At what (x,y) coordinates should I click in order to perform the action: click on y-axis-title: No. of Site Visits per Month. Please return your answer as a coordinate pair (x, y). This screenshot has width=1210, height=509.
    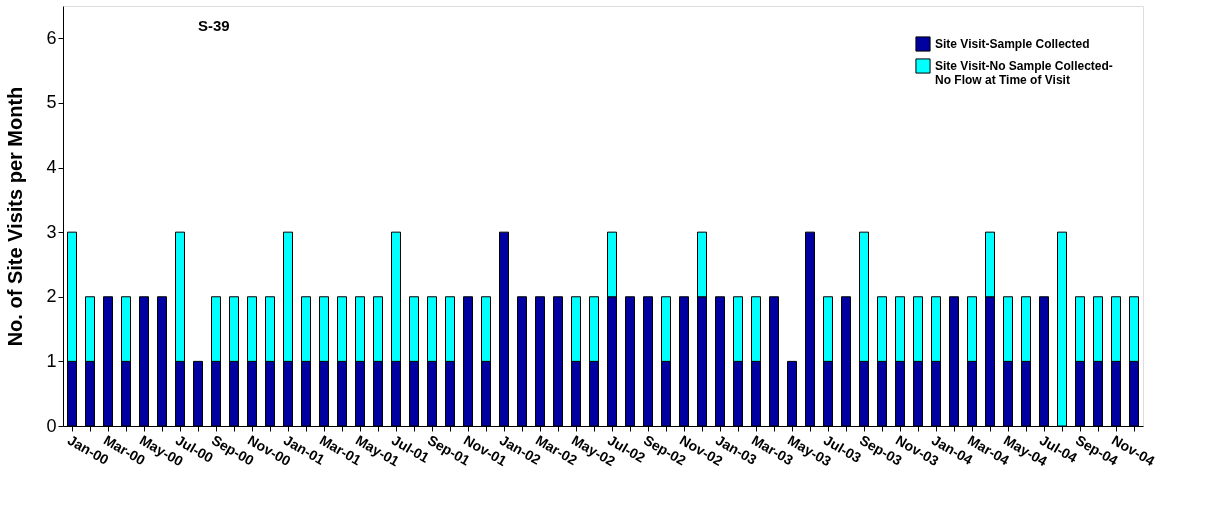
    Looking at the image, I should click on (15, 216).